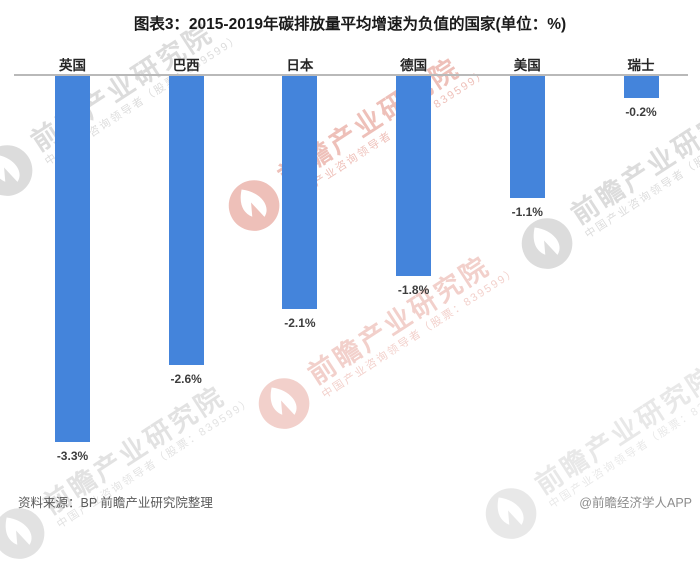 The width and height of the screenshot is (700, 571). What do you see at coordinates (186, 379) in the screenshot?
I see `value-label-1: -2.6%` at bounding box center [186, 379].